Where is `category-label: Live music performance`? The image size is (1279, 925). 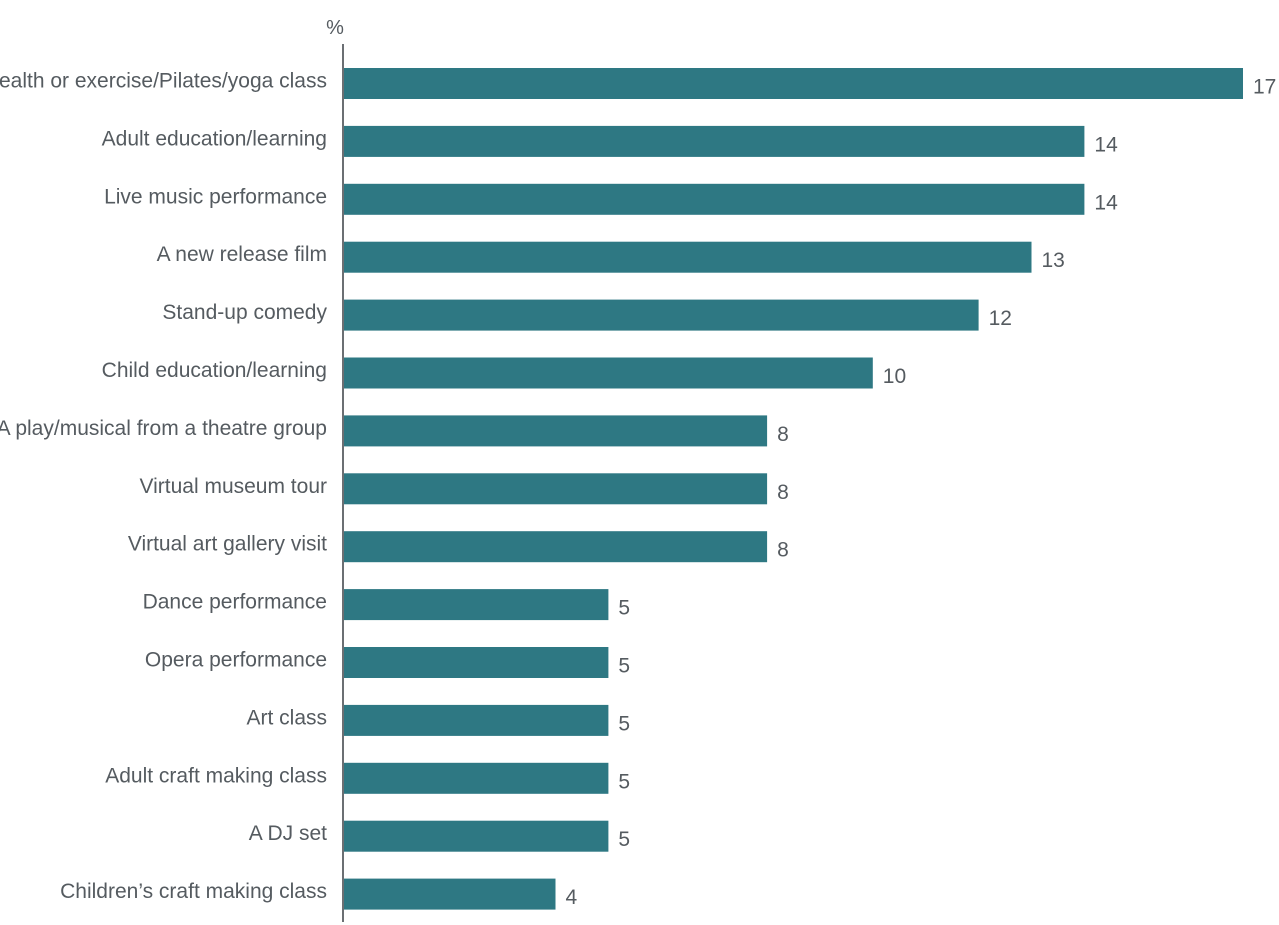 category-label: Live music performance is located at coordinates (215, 196).